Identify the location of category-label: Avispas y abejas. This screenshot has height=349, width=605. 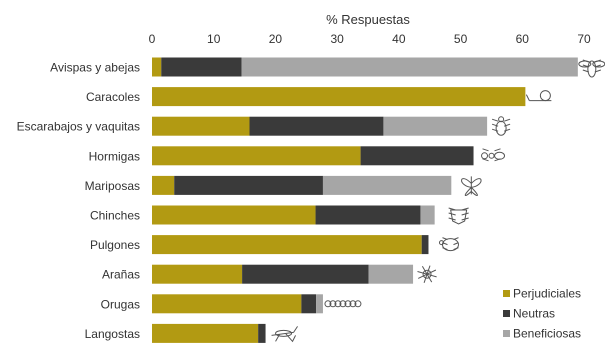
(95, 68).